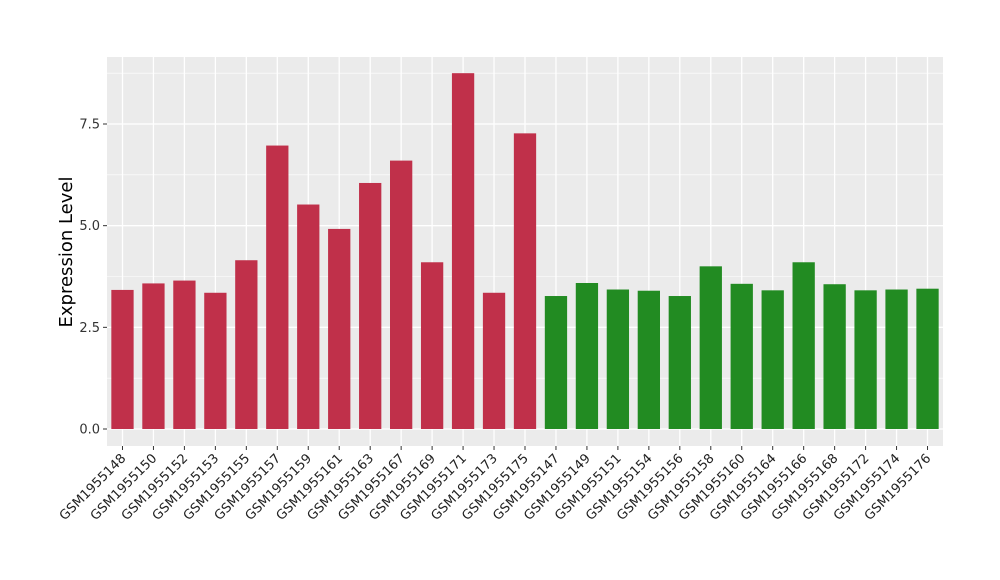  What do you see at coordinates (153, 356) in the screenshot?
I see `bar-GSM1955150` at bounding box center [153, 356].